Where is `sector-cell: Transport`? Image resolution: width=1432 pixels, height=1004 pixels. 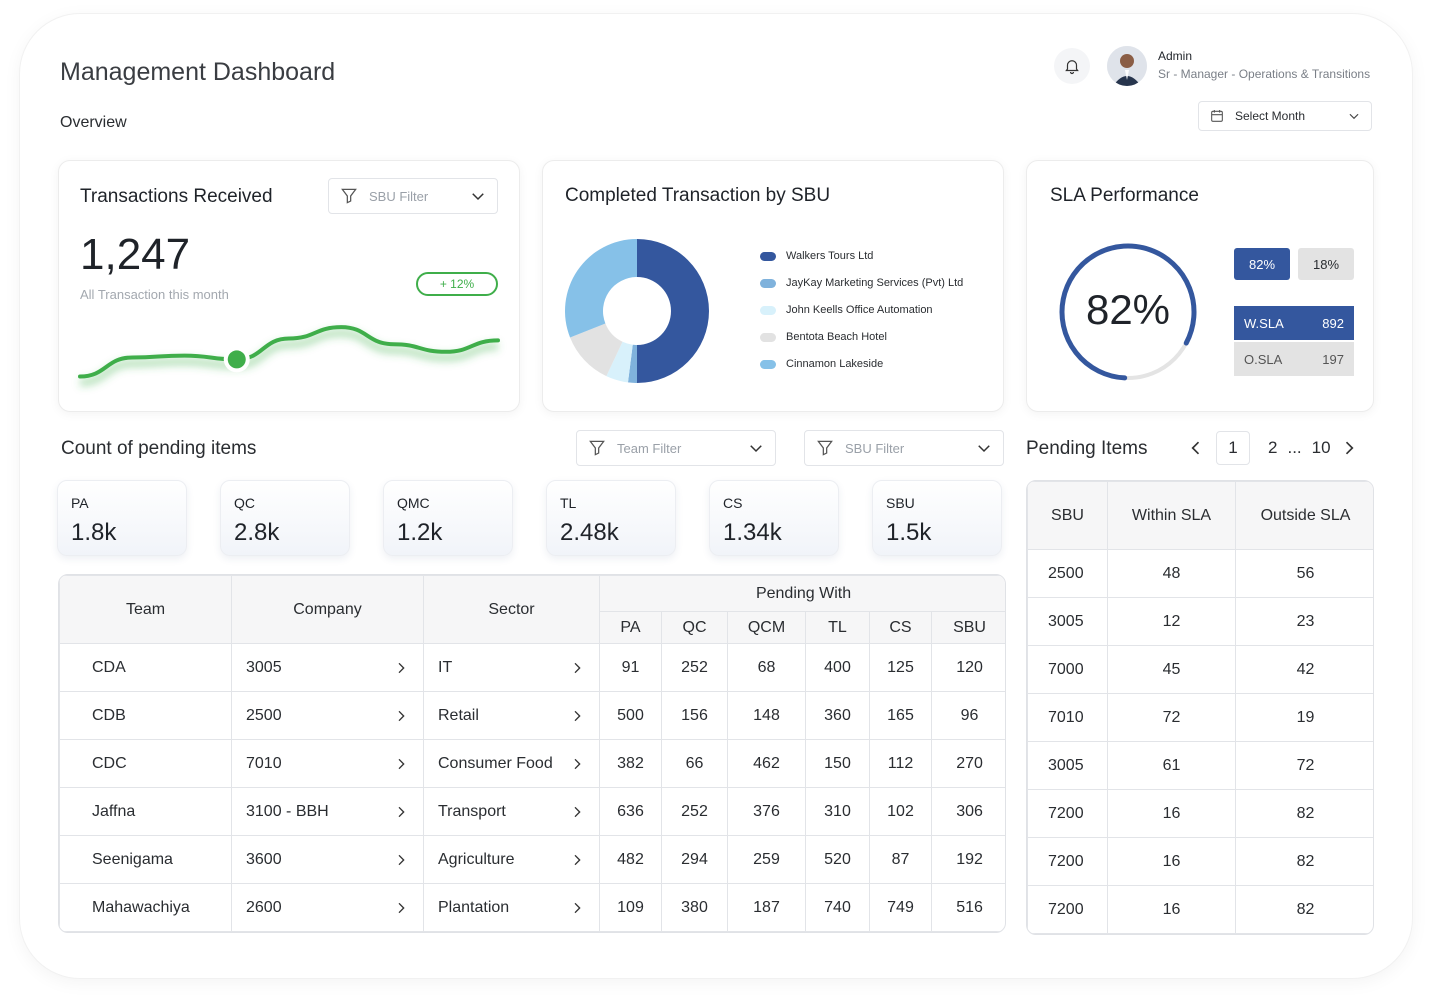 sector-cell: Transport is located at coordinates (511, 811).